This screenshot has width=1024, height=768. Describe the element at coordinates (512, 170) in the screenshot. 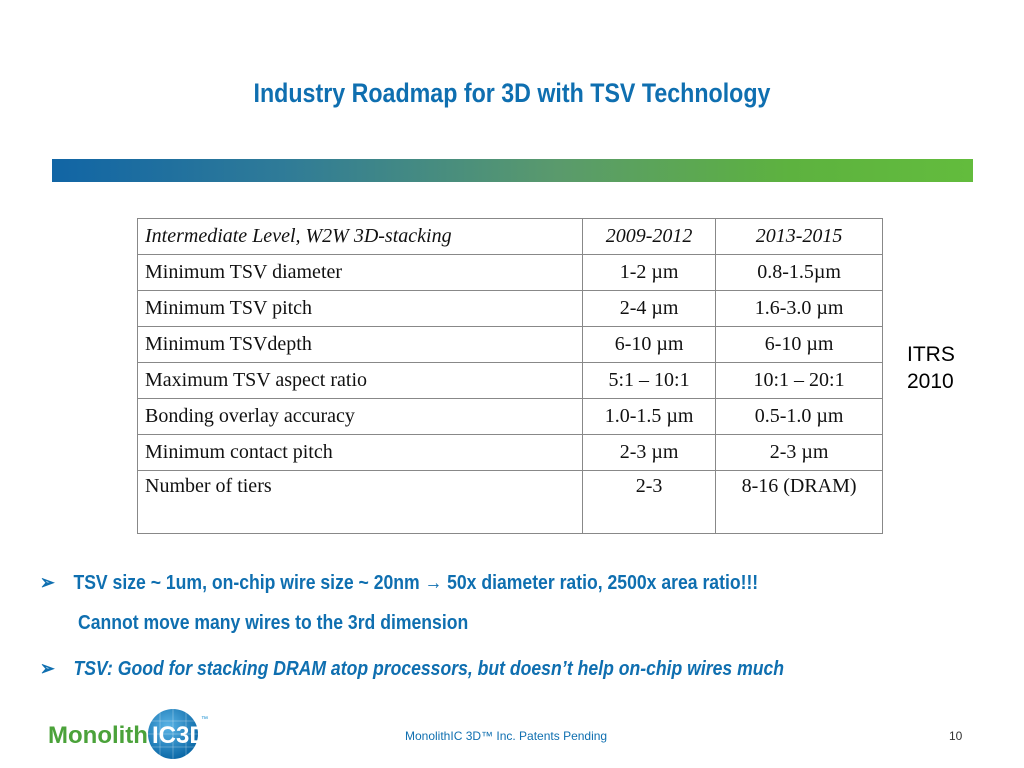

I see `header-gradient-bar` at that location.